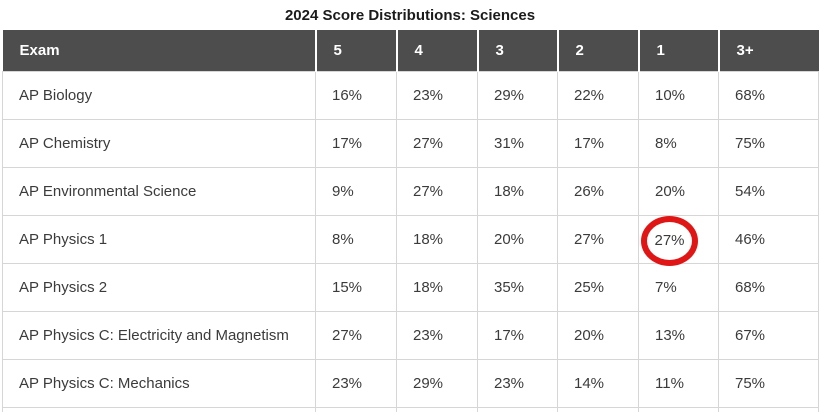 The height and width of the screenshot is (414, 820). What do you see at coordinates (678, 383) in the screenshot?
I see `score-value-cell: 11%` at bounding box center [678, 383].